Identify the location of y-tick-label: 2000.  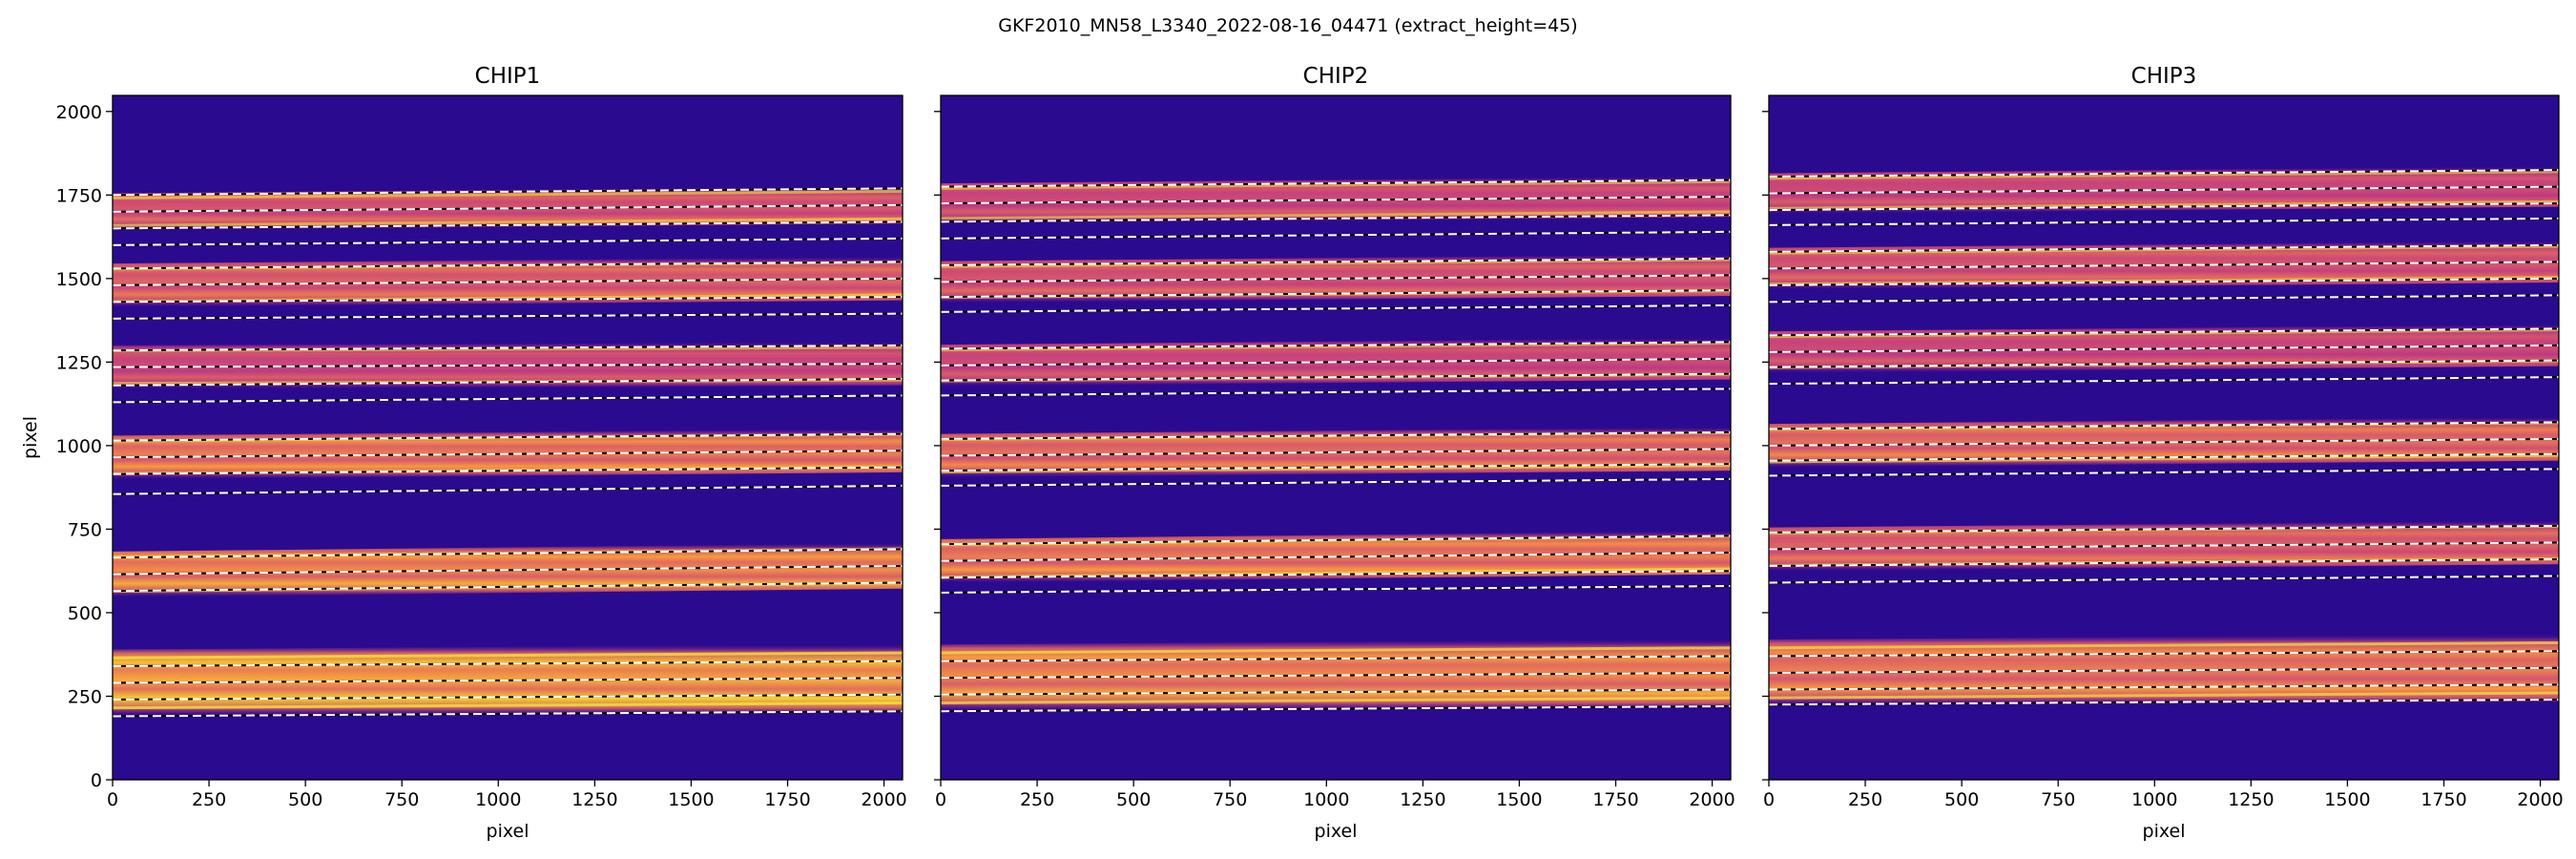
(79, 112).